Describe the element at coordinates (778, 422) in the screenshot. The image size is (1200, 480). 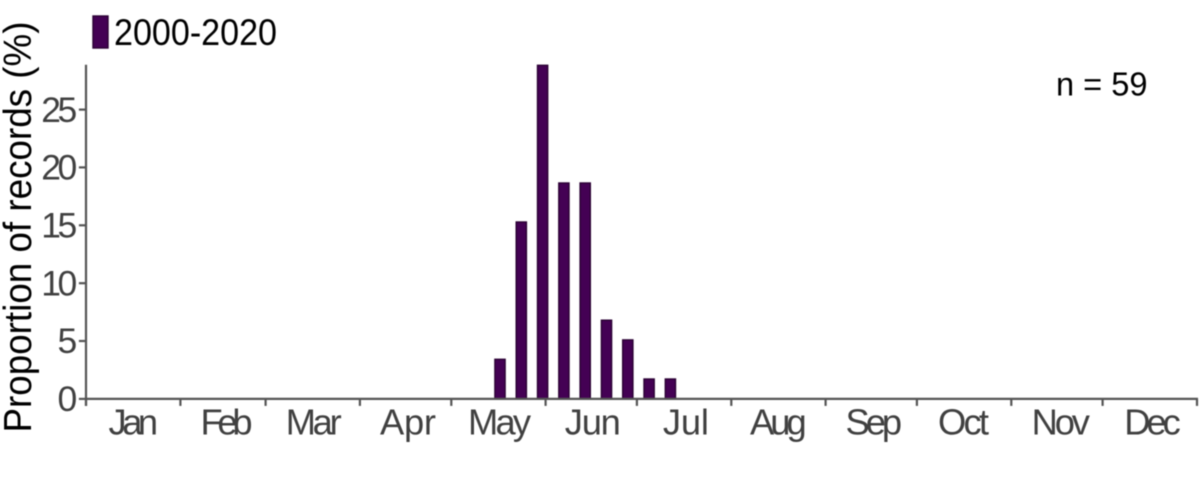
I see `svg-text: Aug` at that location.